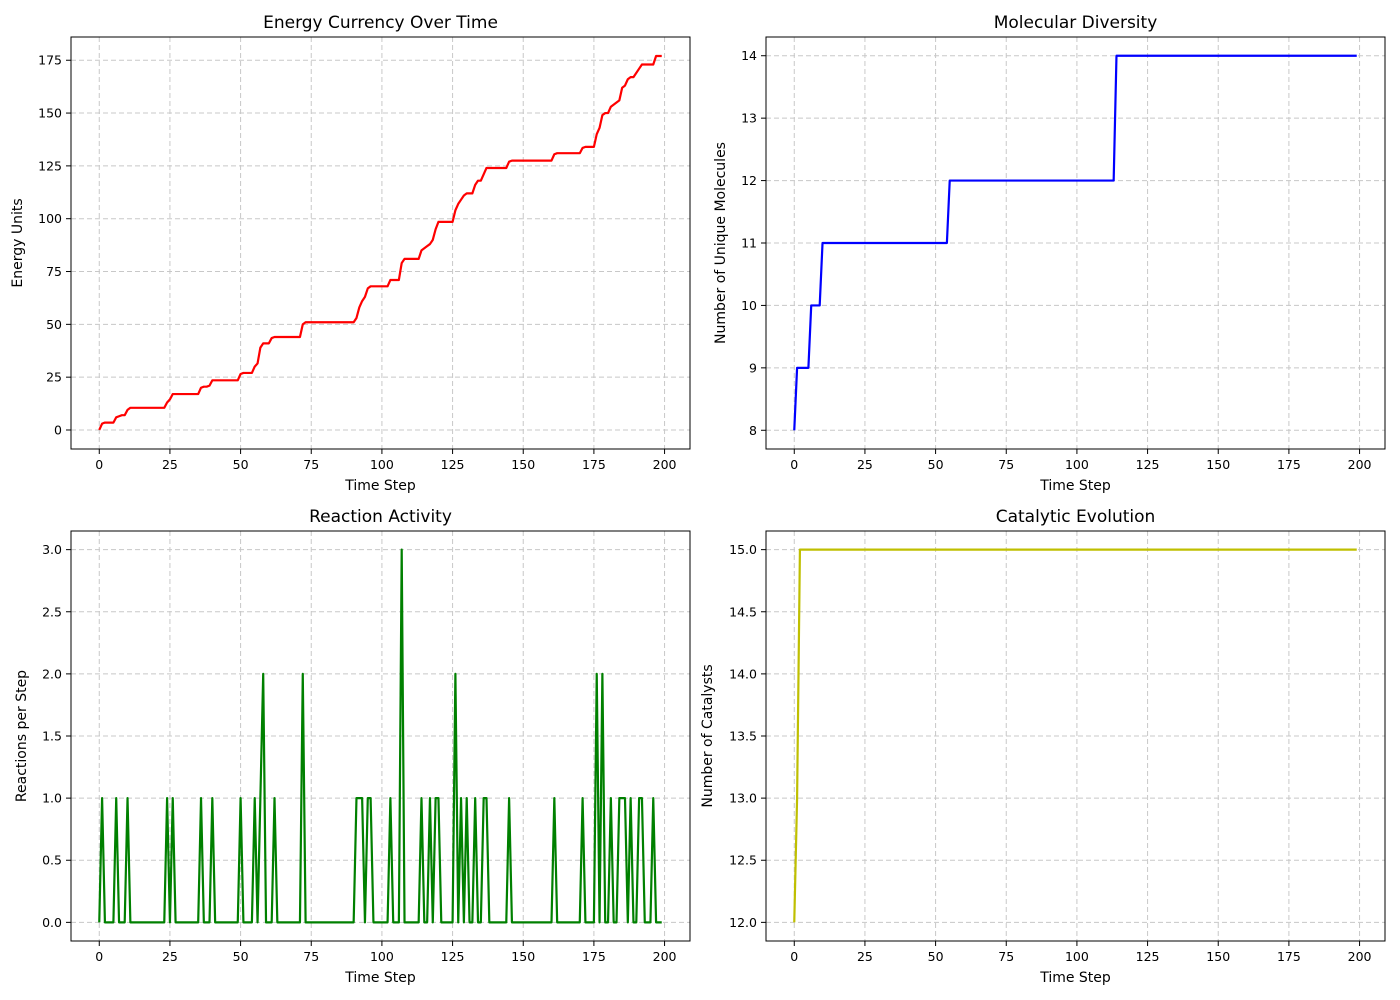  Describe the element at coordinates (749, 305) in the screenshot. I see `y-tick-label: 10` at that location.